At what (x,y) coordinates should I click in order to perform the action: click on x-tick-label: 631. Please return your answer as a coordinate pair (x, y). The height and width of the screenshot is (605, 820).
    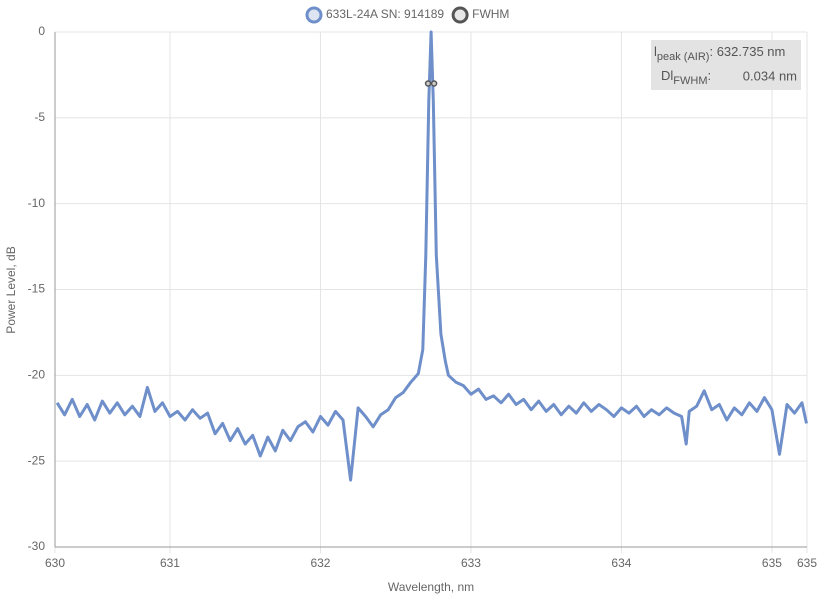
    Looking at the image, I should click on (170, 563).